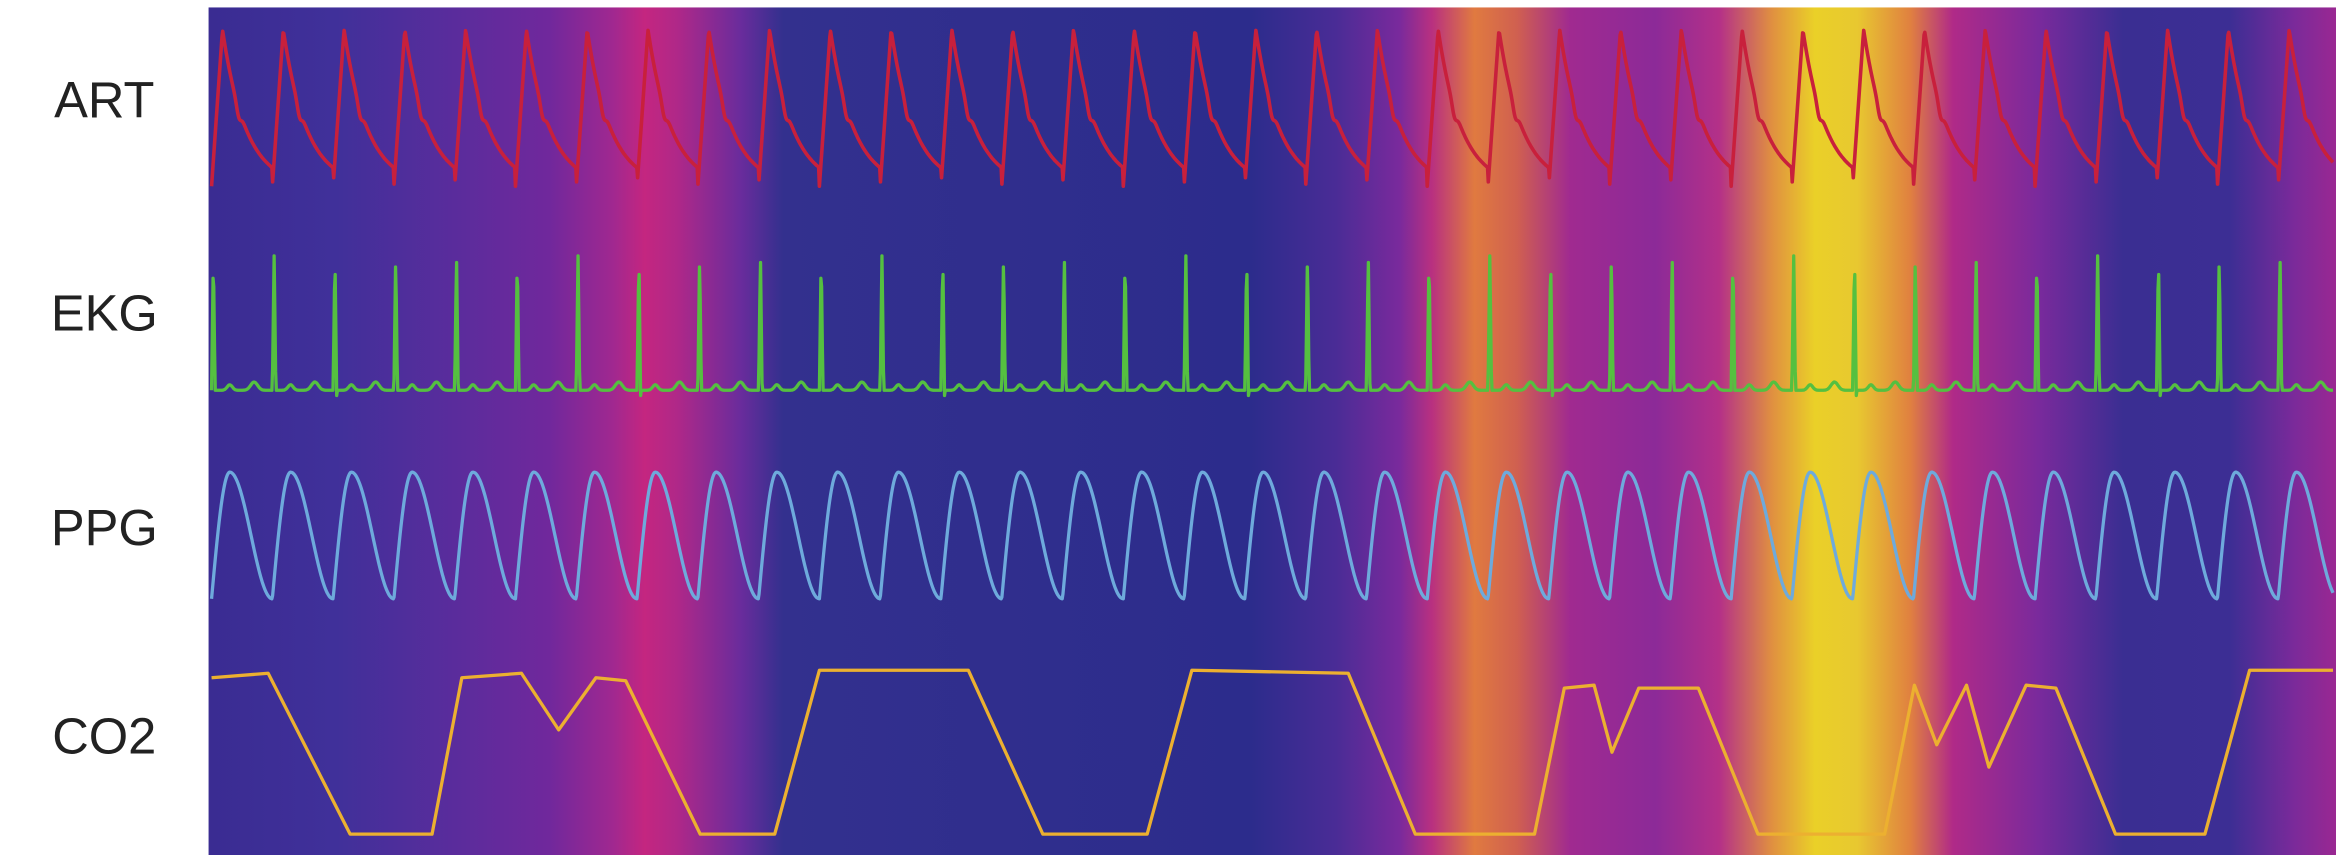 The height and width of the screenshot is (855, 2336). I want to click on ppg-waveform, so click(1272, 535).